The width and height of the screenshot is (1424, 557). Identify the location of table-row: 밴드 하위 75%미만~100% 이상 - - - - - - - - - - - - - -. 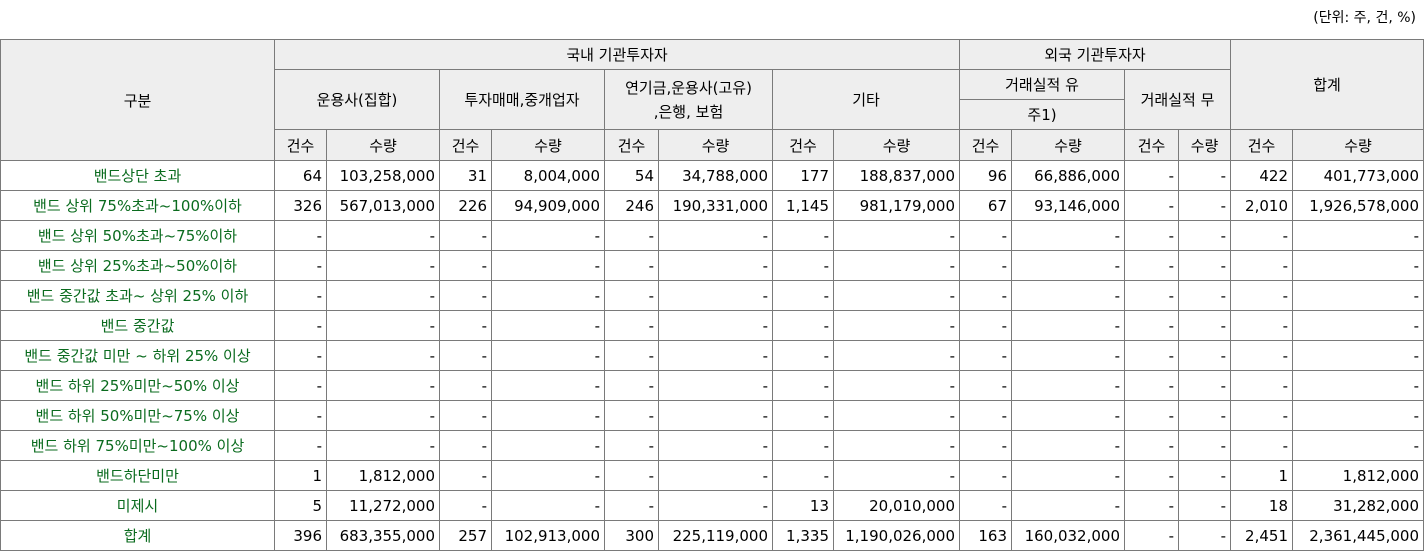
(712, 445).